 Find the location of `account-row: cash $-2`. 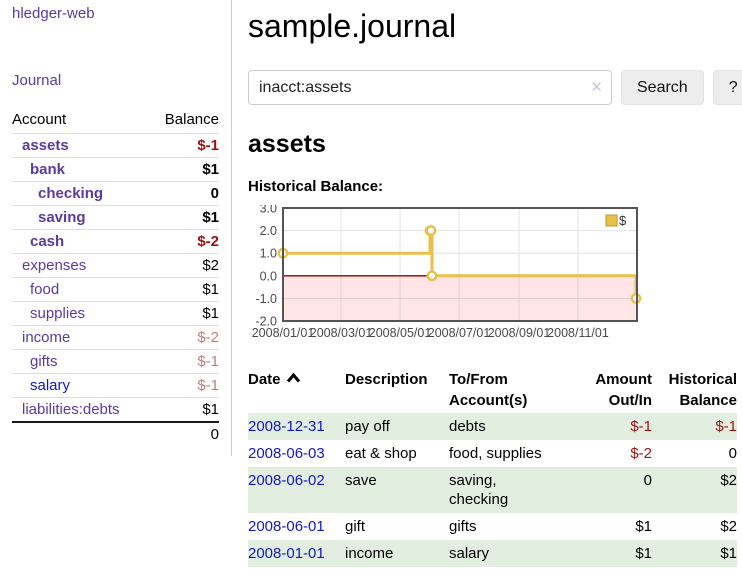

account-row: cash $-2 is located at coordinates (115, 241).